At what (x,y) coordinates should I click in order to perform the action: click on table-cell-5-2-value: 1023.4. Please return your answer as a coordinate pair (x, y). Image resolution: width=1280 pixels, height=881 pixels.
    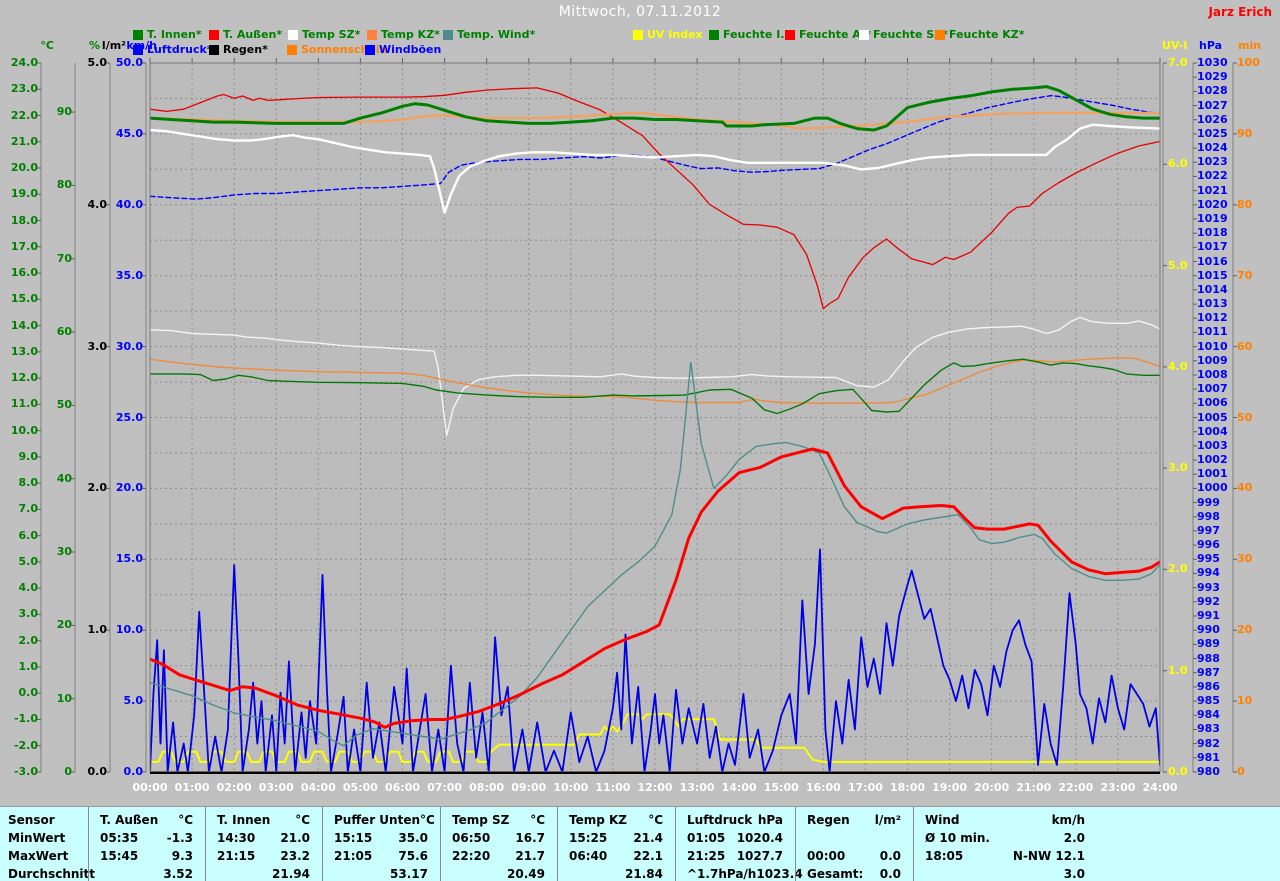
    Looking at the image, I should click on (779, 874).